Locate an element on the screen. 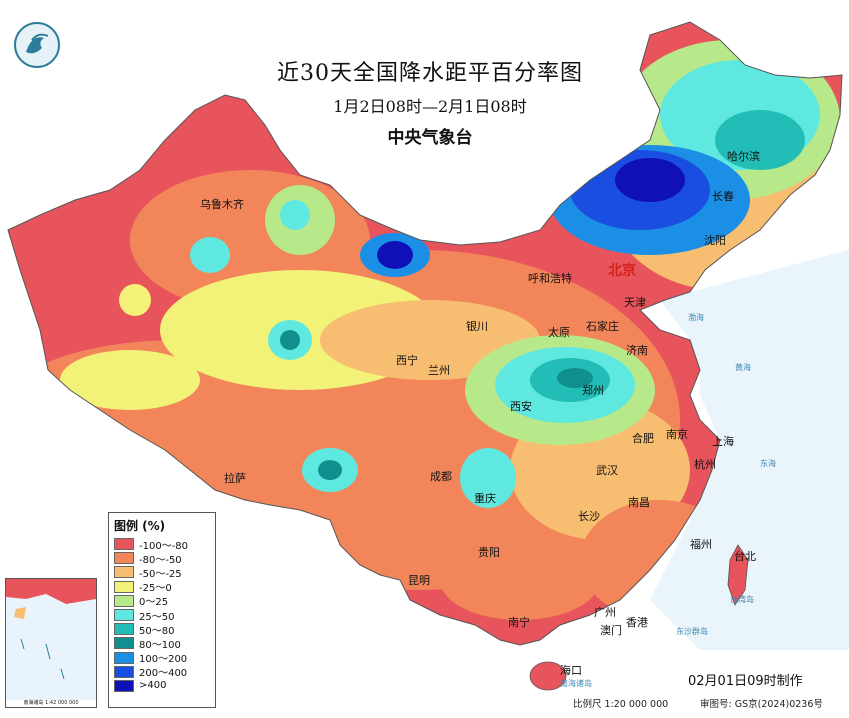 The image size is (849, 718). city-label: 武汉 is located at coordinates (607, 470).